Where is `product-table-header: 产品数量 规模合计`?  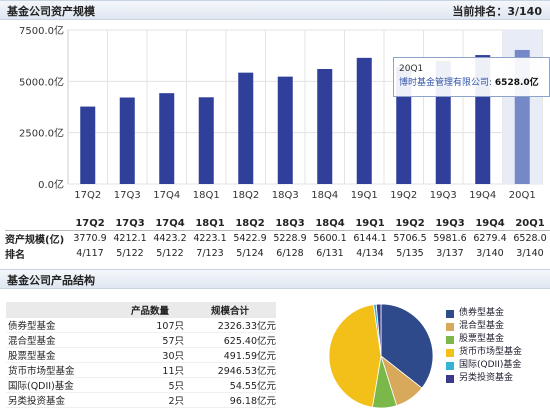
product-table-header: 产品数量 规模合计 is located at coordinates (141, 310).